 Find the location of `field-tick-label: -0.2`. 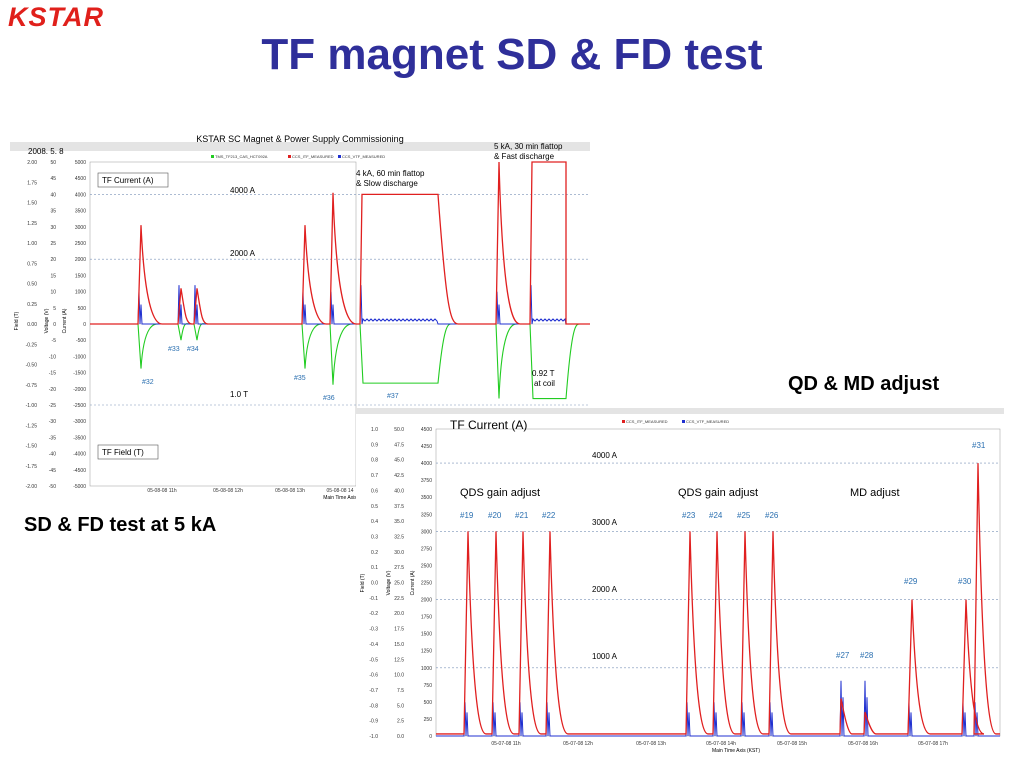

field-tick-label: -0.2 is located at coordinates (373, 614).